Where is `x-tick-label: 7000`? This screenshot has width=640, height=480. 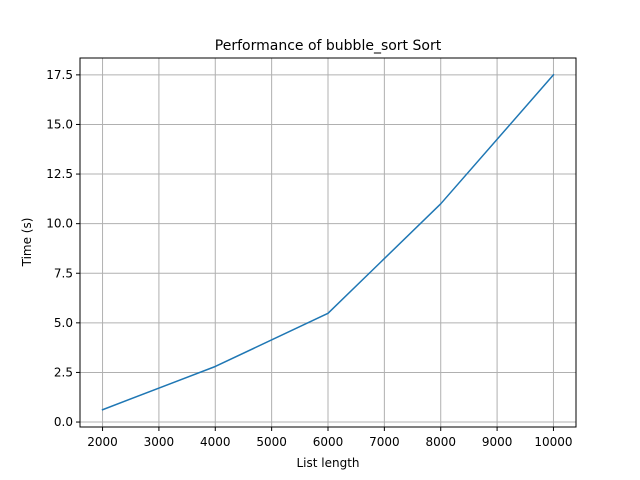
x-tick-label: 7000 is located at coordinates (384, 442).